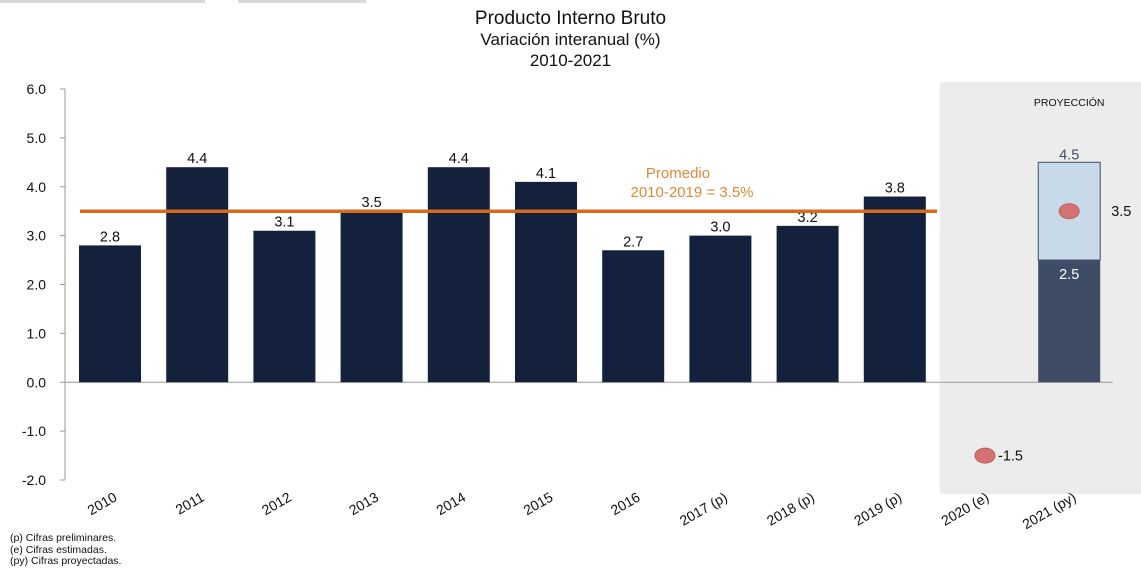 The width and height of the screenshot is (1141, 575). I want to click on x-tick-label: 2012, so click(276, 504).